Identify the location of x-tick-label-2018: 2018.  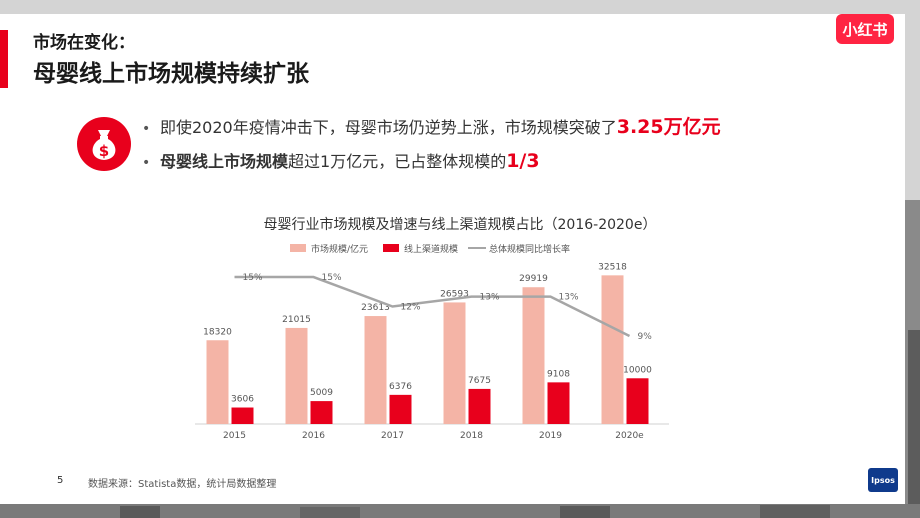
(471, 436).